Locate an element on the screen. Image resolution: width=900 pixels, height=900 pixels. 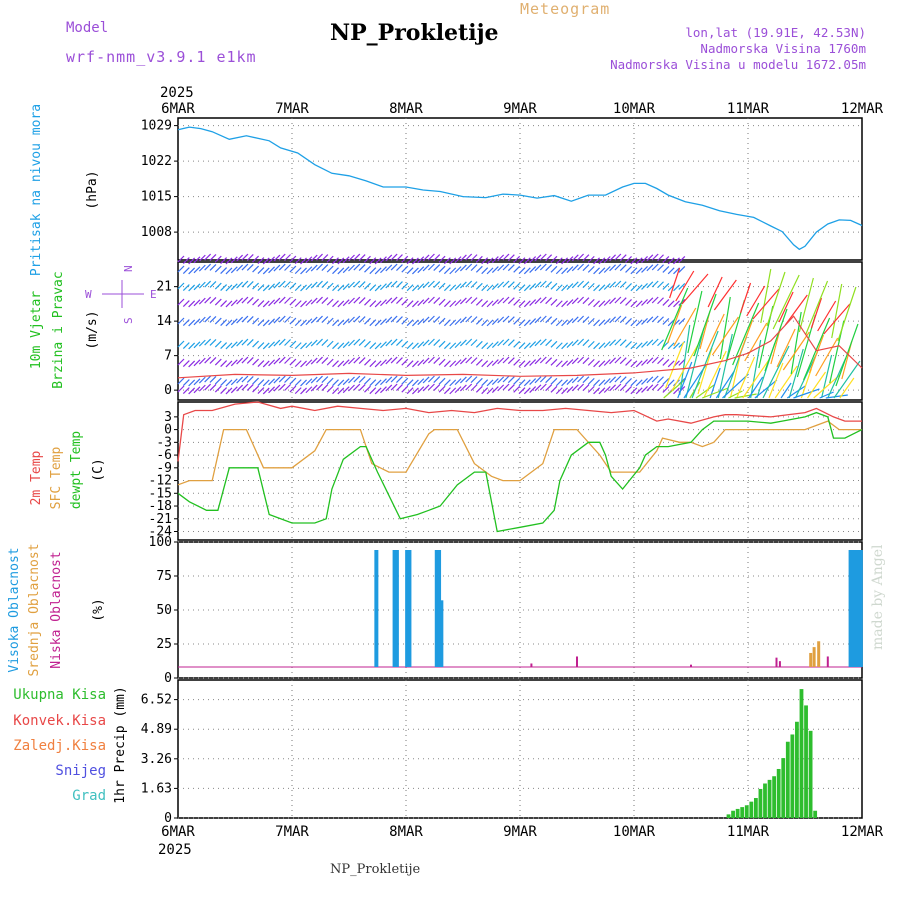
y-tick-label: -12 is located at coordinates (160, 481).